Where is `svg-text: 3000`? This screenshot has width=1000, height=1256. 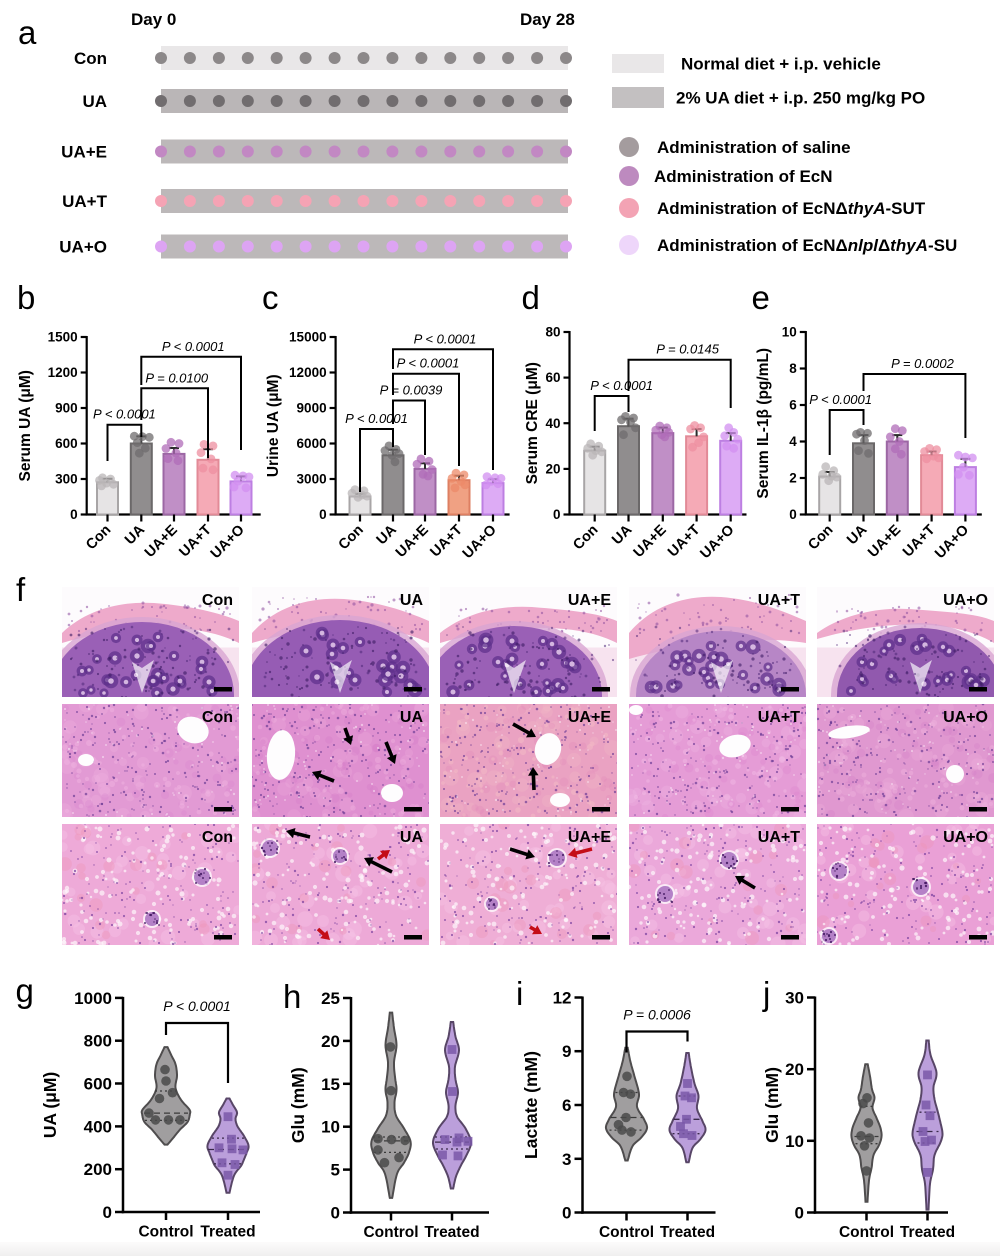
svg-text: 3000 is located at coordinates (312, 479).